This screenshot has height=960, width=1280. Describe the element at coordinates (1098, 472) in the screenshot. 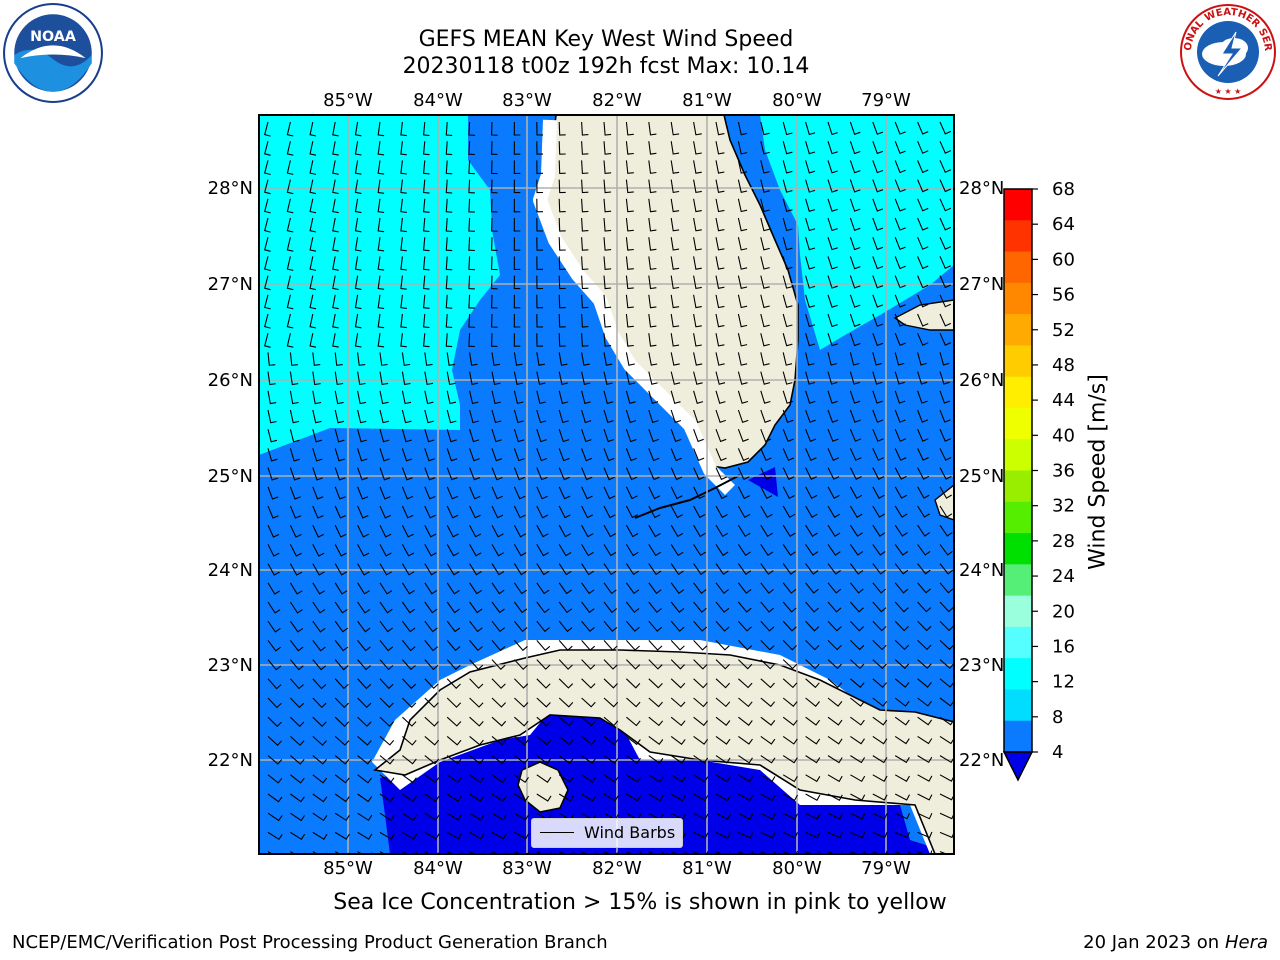

I see `colorbar-label: Wind Speed [m/s]` at that location.